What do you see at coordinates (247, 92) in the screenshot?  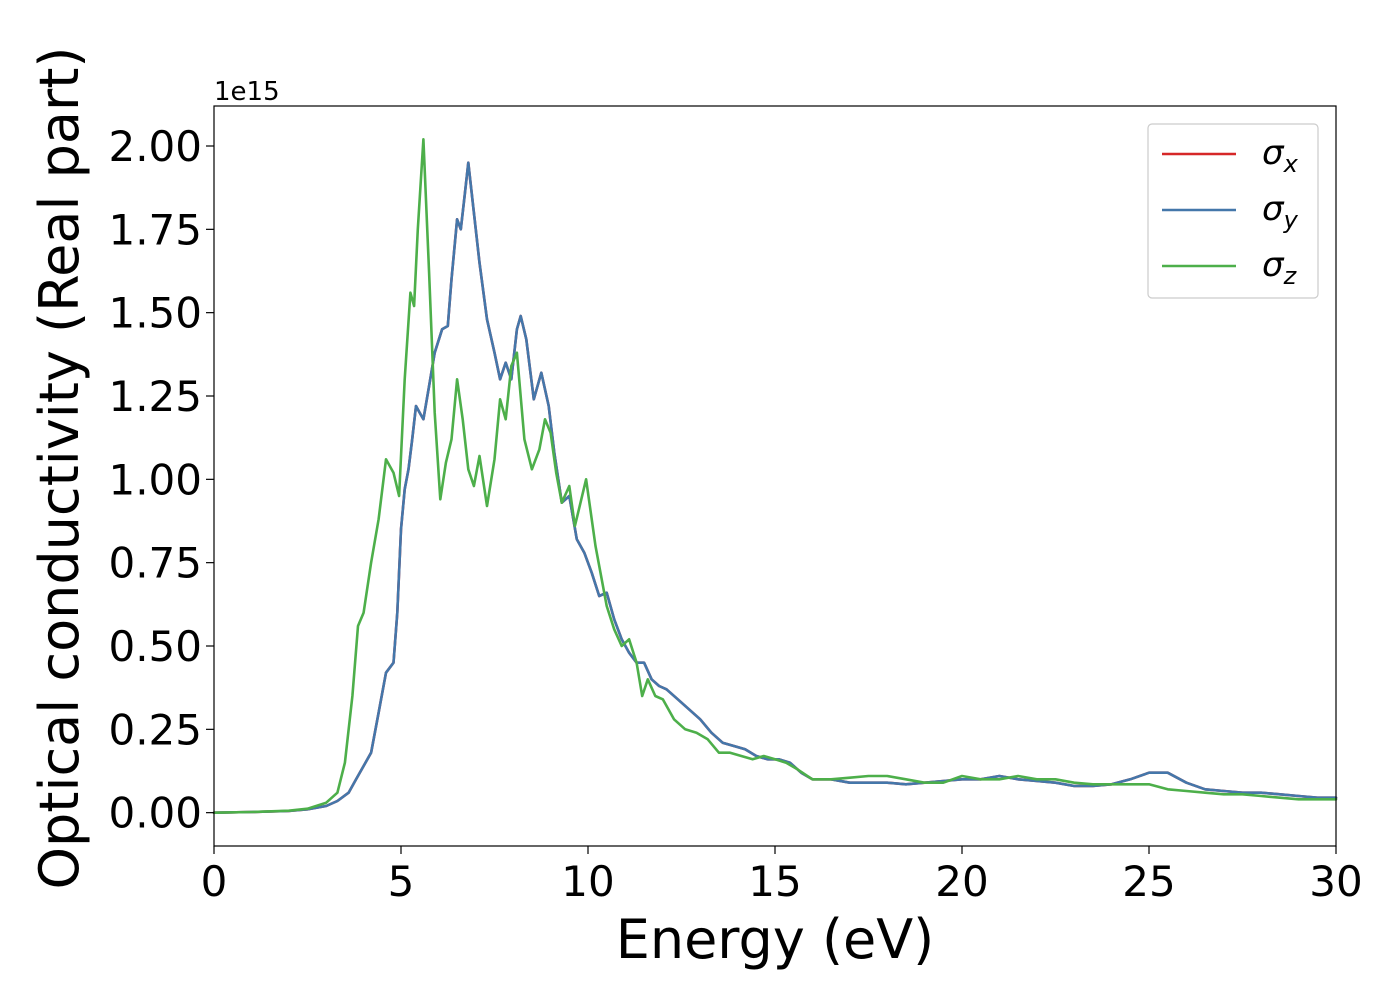 I see `y-axis-offset-label: 1e15` at bounding box center [247, 92].